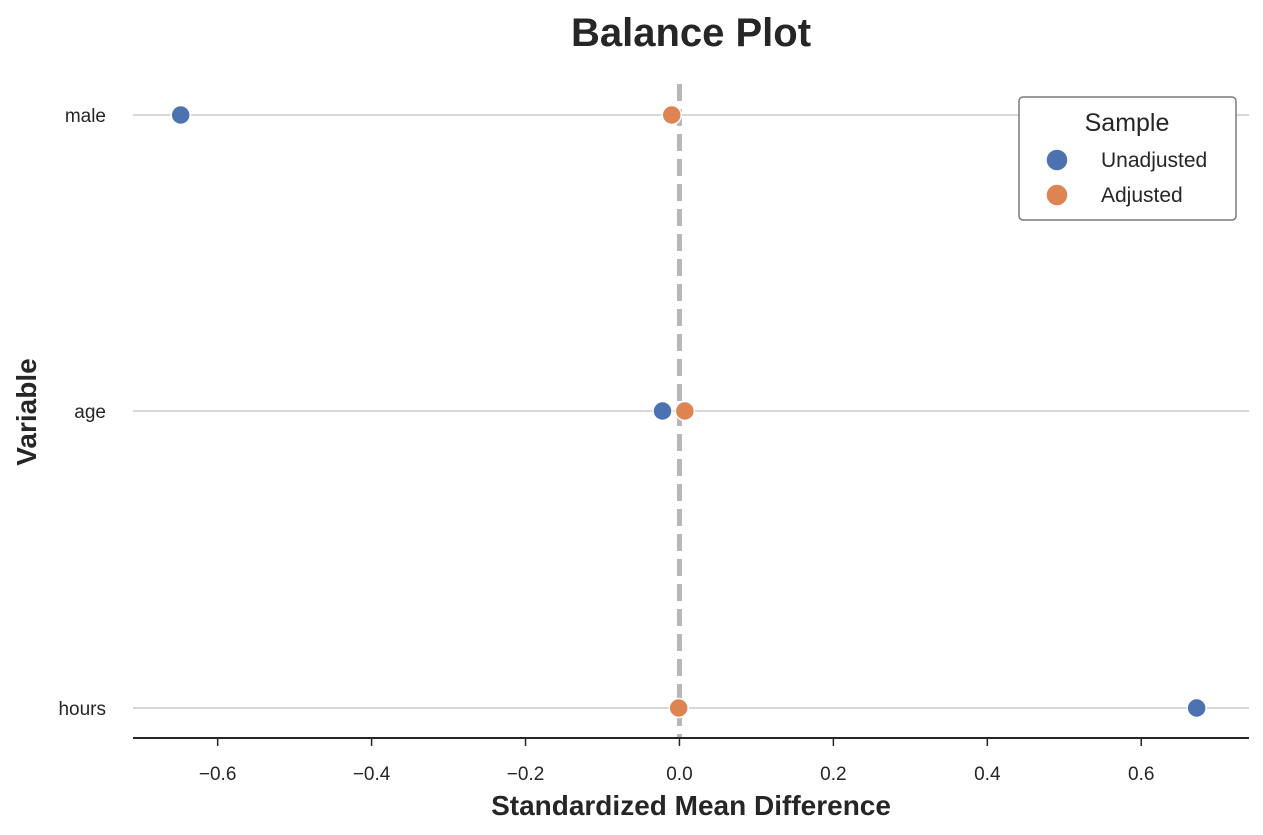  What do you see at coordinates (218, 774) in the screenshot?
I see `x-tick-label: −0.6` at bounding box center [218, 774].